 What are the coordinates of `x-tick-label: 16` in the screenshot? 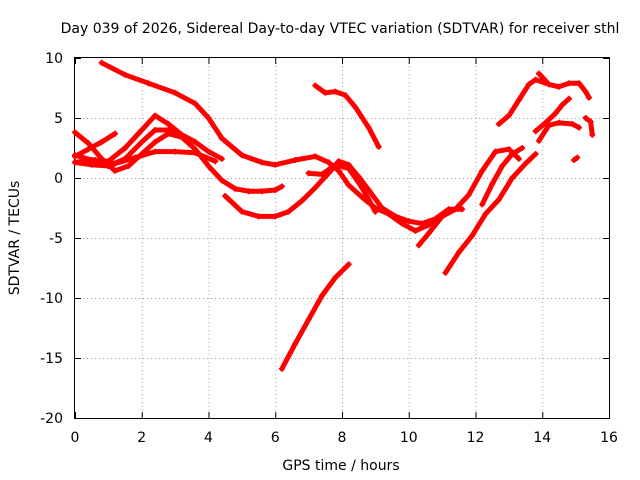 It's located at (609, 438).